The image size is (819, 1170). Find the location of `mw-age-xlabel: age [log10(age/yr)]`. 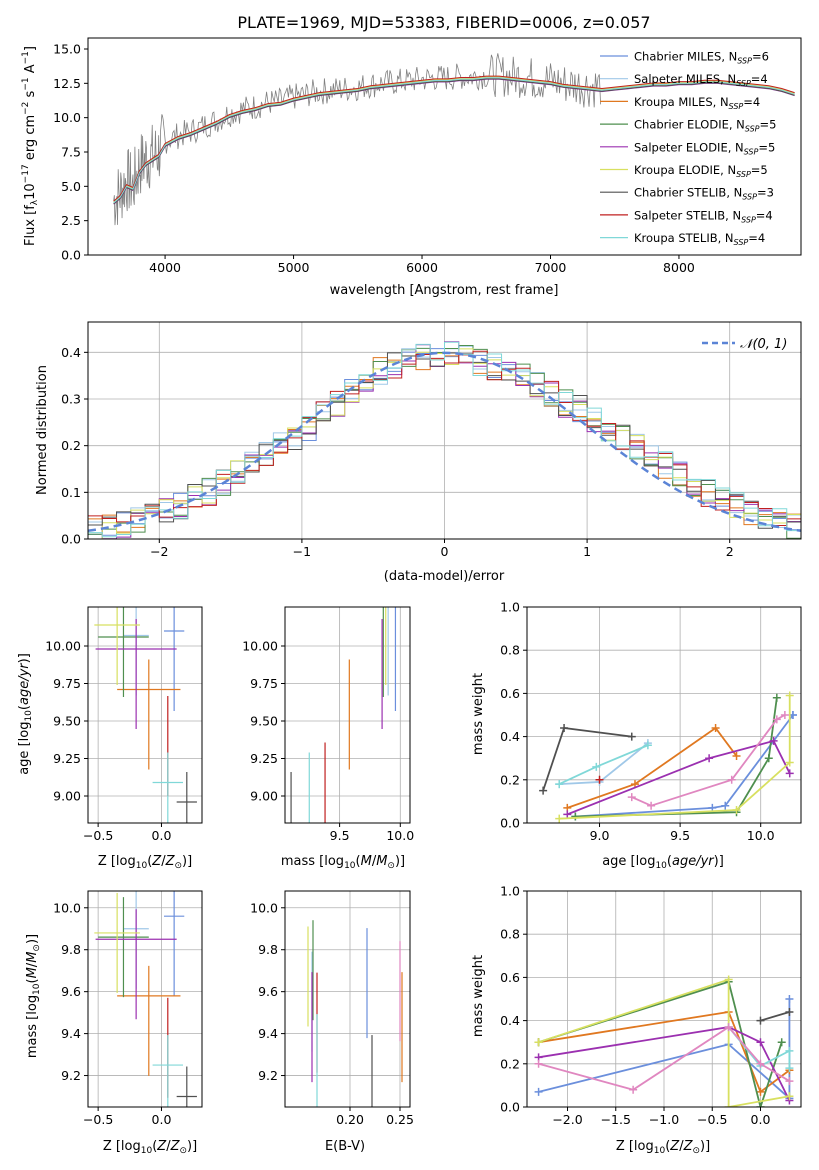

mw-age-xlabel: age [log10(age/yr)] is located at coordinates (663, 862).